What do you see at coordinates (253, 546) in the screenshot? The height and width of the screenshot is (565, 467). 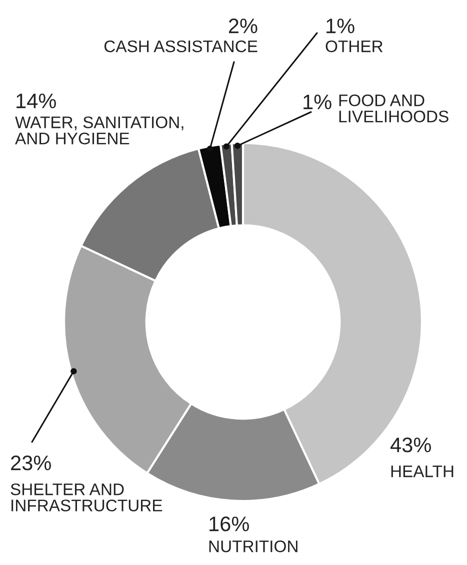 I see `slice-label: NUTRITION` at bounding box center [253, 546].